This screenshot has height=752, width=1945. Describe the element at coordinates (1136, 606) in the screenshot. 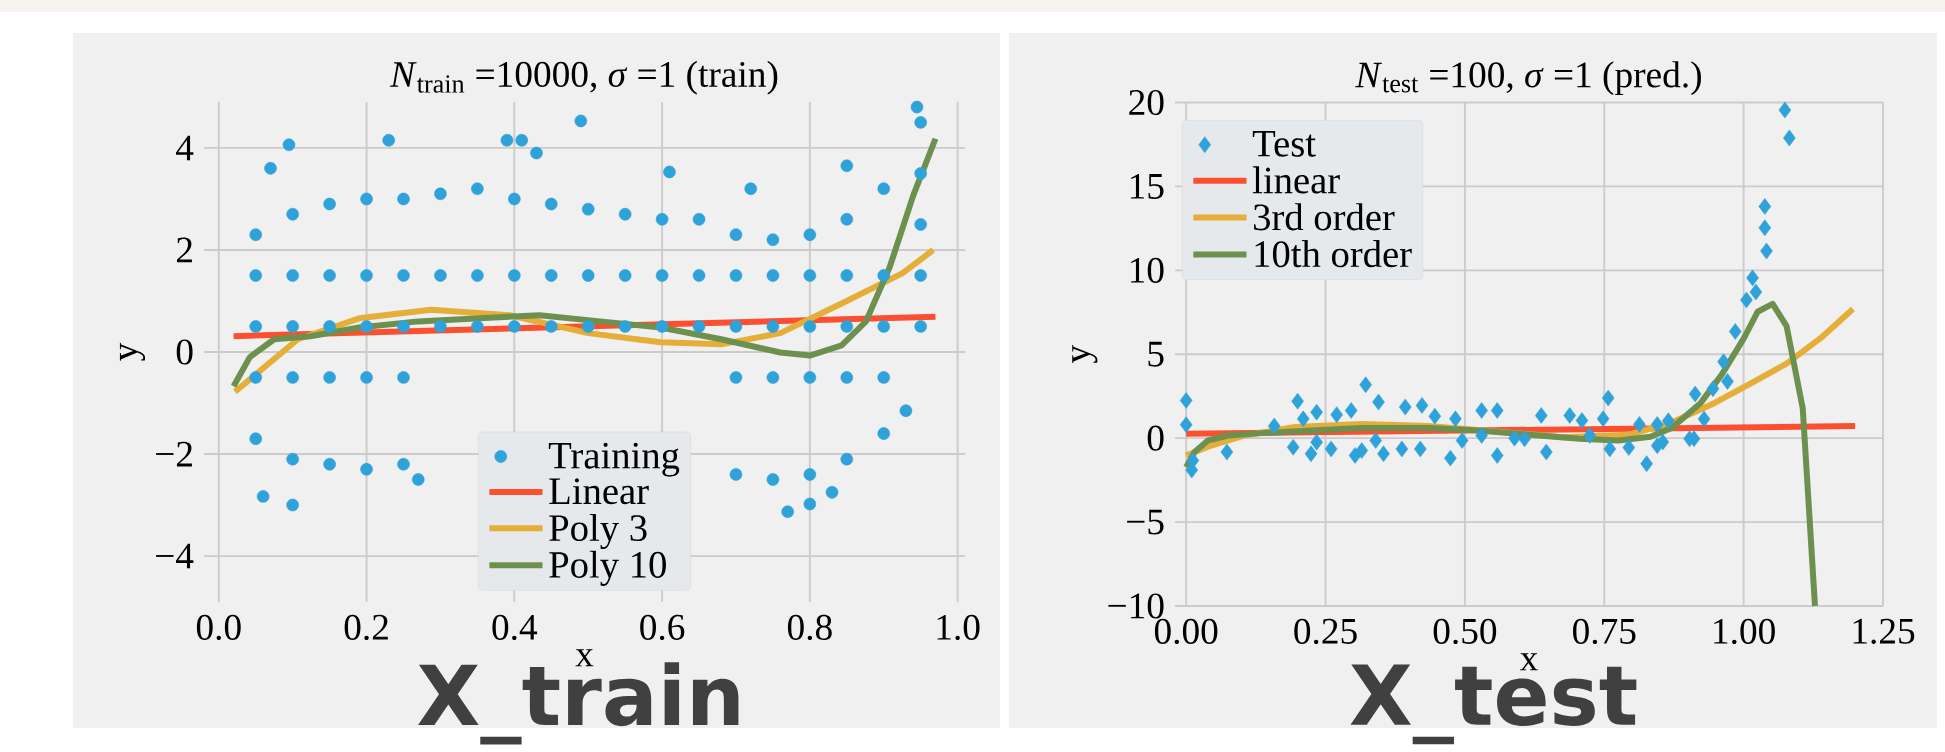

I see `y-tick-label: −10` at that location.